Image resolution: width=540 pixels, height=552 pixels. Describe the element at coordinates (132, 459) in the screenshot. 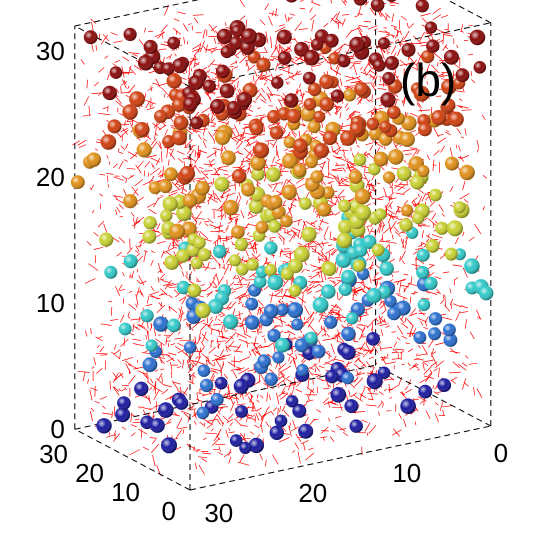

I see `box-edge` at that location.